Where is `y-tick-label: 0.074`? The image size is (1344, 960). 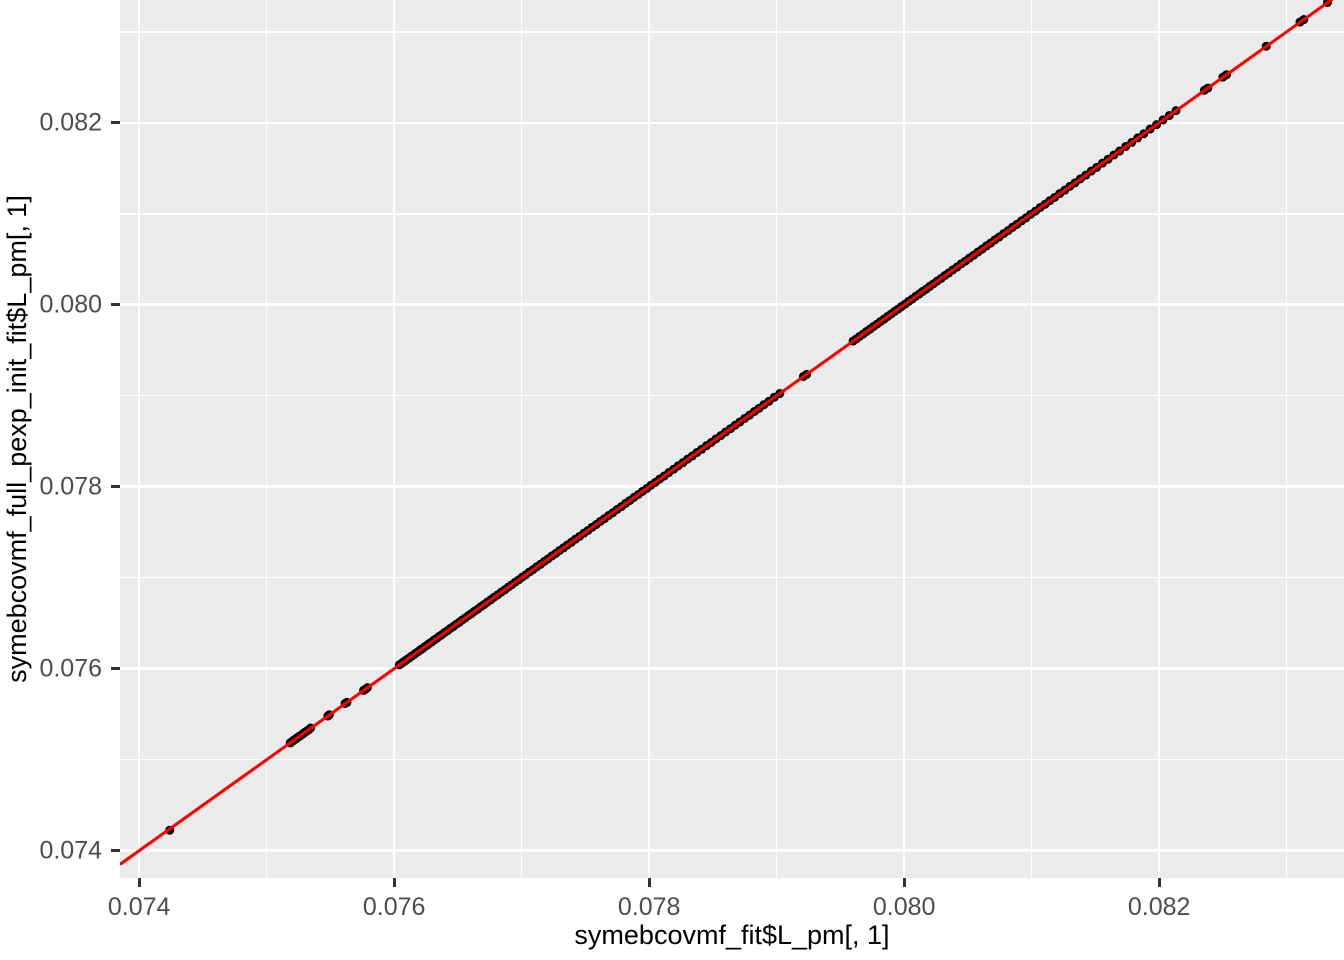 y-tick-label: 0.074 is located at coordinates (70, 850).